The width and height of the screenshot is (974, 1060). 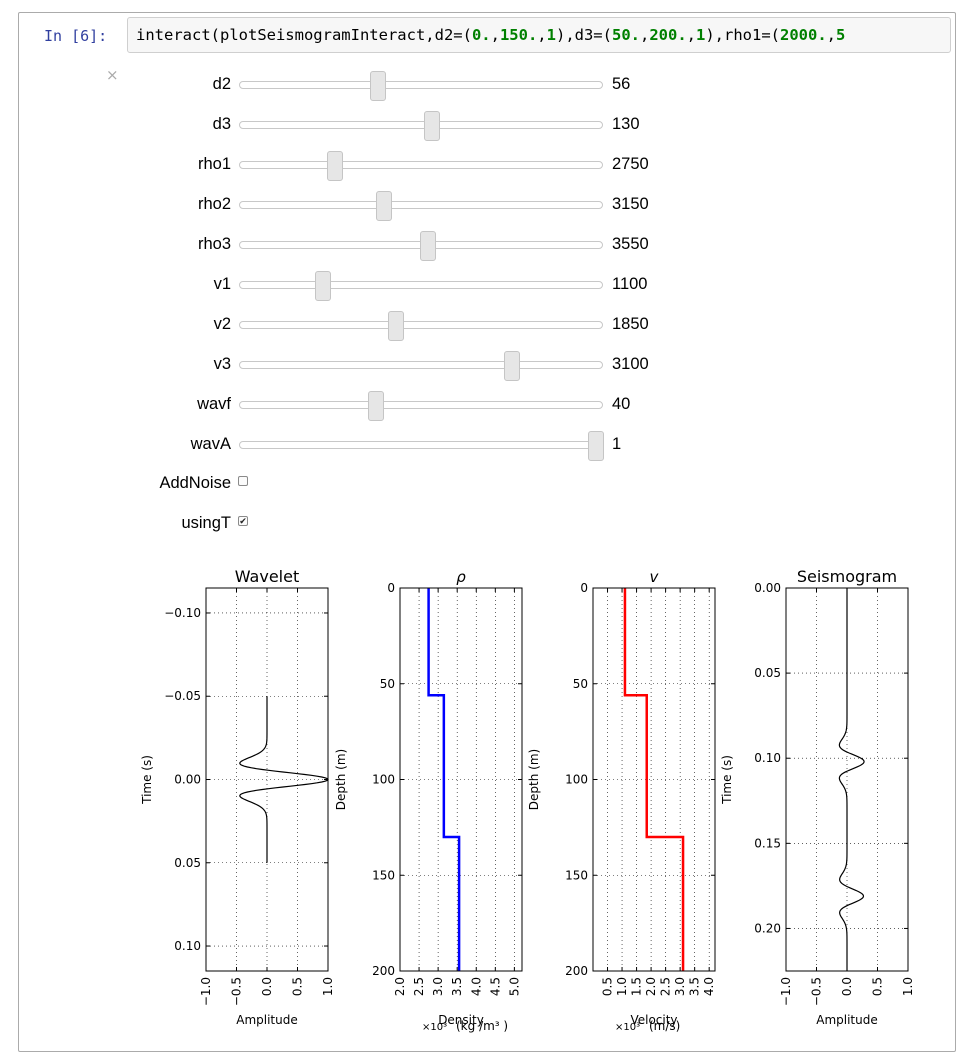 I want to click on slider-handle-d3, so click(x=432, y=126).